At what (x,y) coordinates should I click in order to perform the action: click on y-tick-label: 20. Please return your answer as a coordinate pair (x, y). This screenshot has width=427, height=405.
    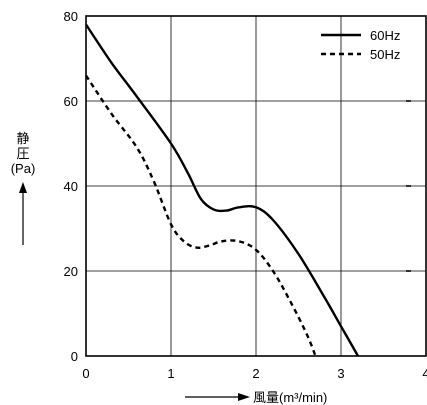
    Looking at the image, I should click on (71, 271).